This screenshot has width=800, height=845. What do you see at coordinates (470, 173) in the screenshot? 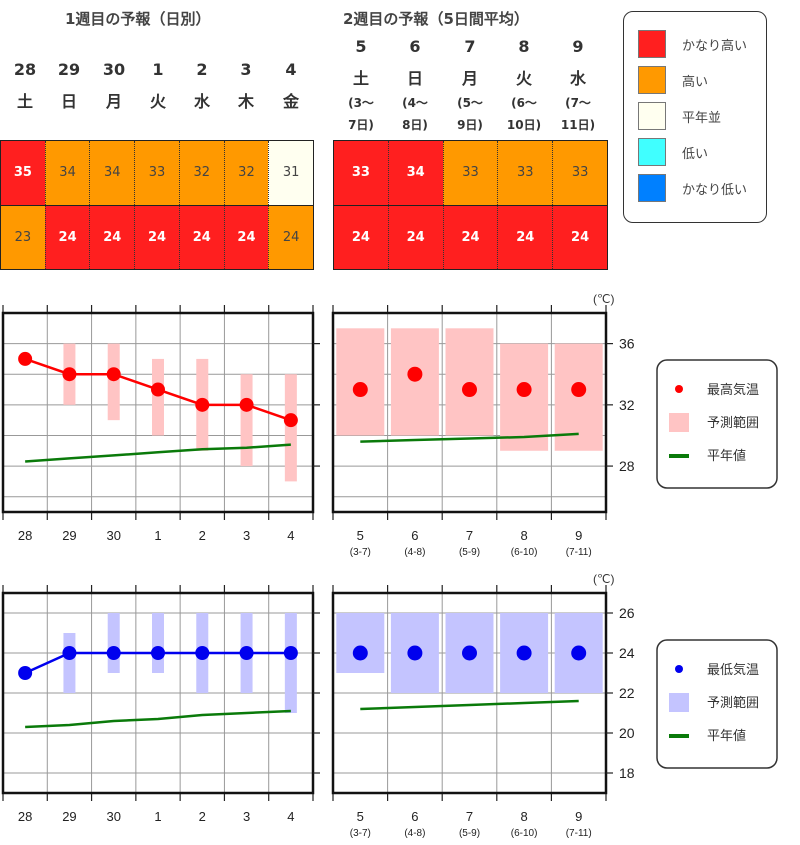
I see `max-temp-row: 33 34 33 33 33` at bounding box center [470, 173].